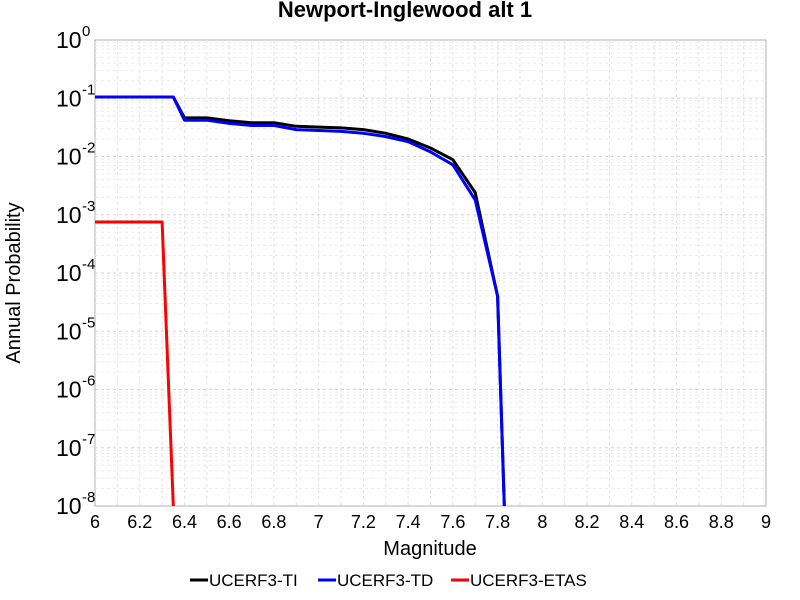 The width and height of the screenshot is (800, 600). I want to click on x-tick-label: 7.2, so click(363, 522).